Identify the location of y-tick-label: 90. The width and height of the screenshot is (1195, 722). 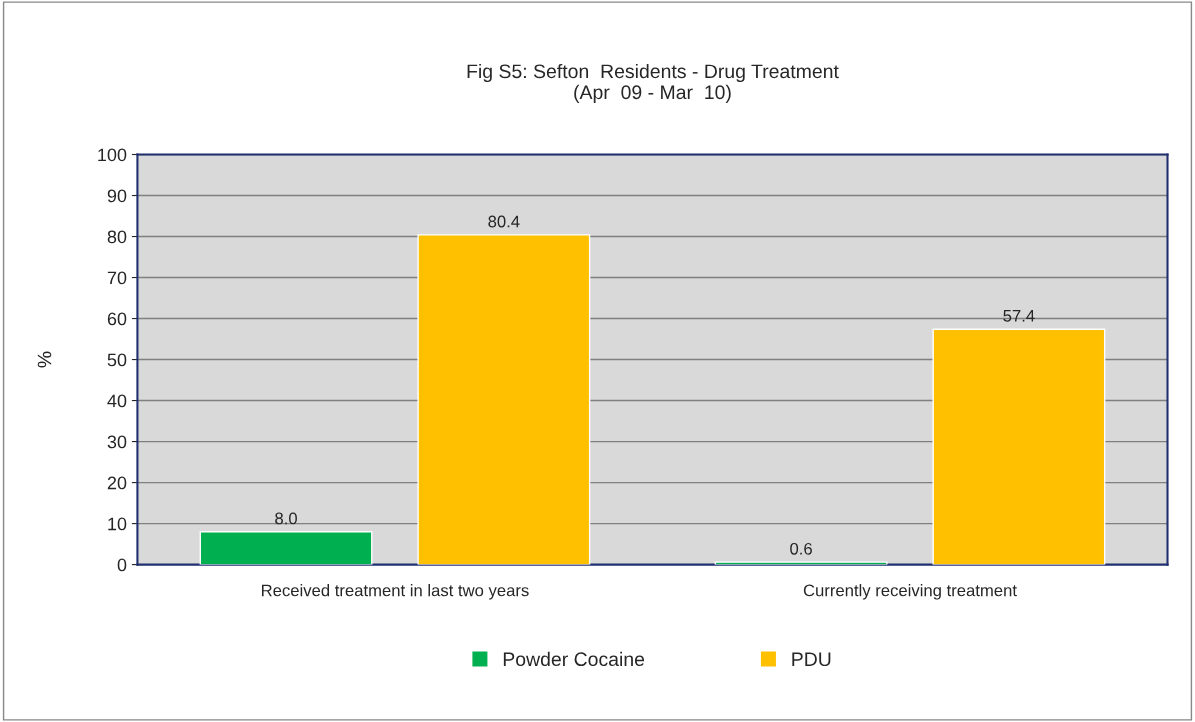
(117, 196).